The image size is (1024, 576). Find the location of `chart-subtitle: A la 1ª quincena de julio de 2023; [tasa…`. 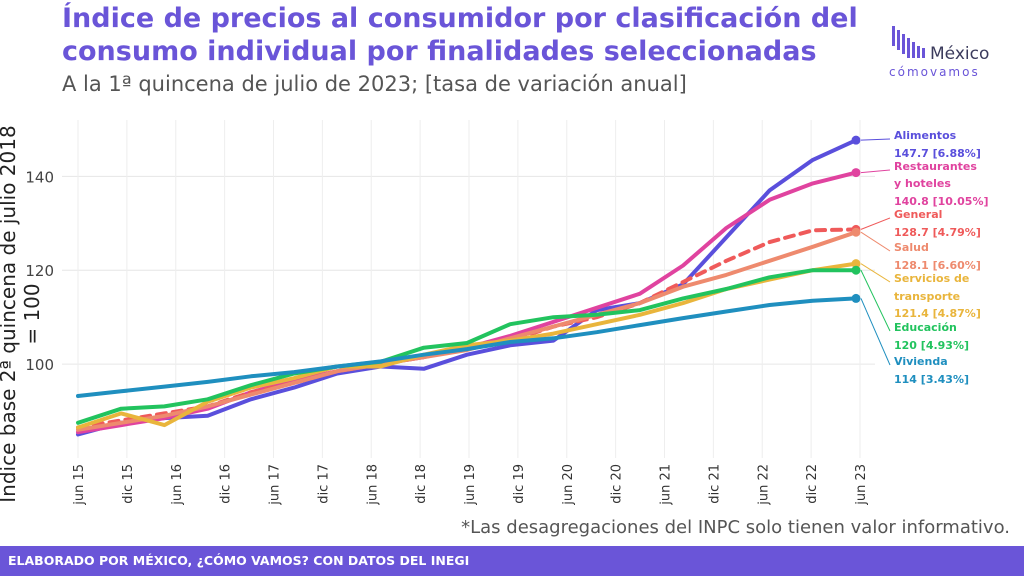

chart-subtitle: A la 1ª quincena de julio de 2023; [tasa… is located at coordinates (374, 84).